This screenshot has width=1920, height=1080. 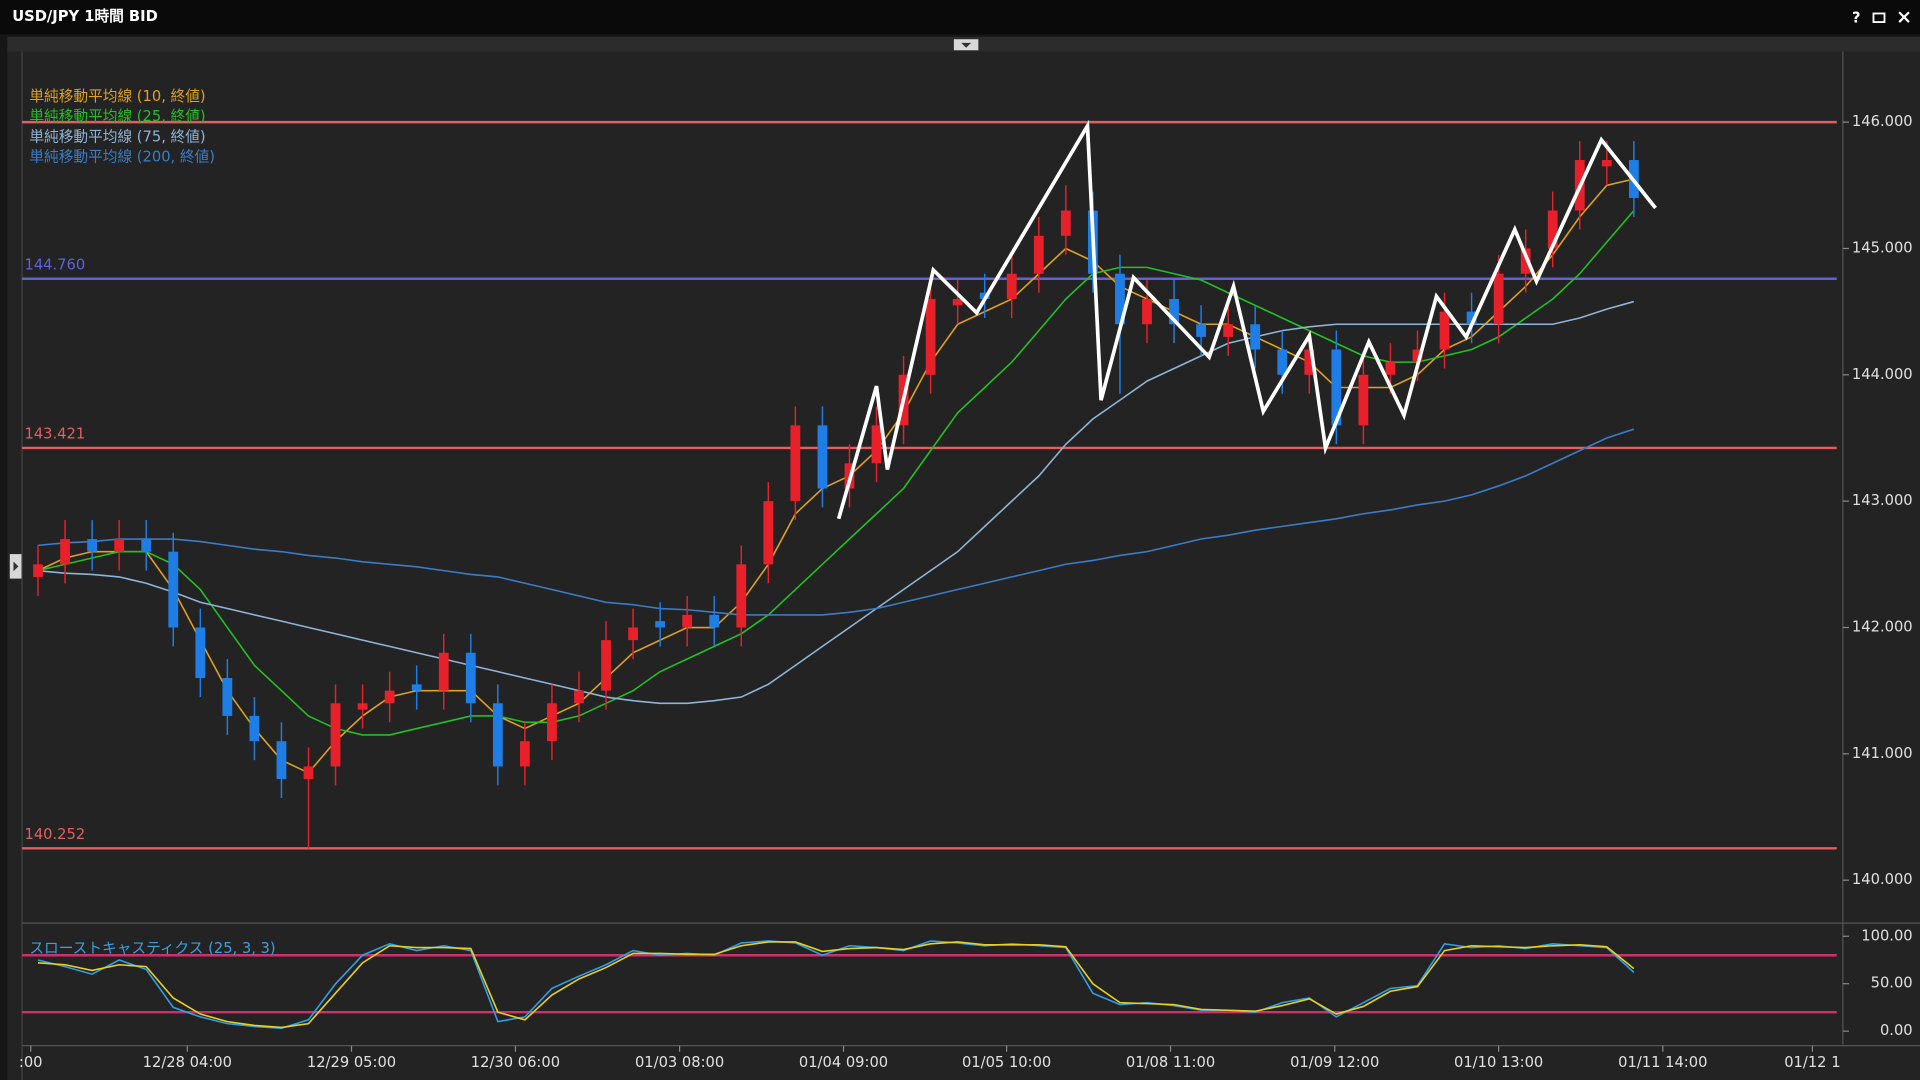 I want to click on legend-entry: 単純移動平均線 (200, 終値), so click(x=122, y=157).